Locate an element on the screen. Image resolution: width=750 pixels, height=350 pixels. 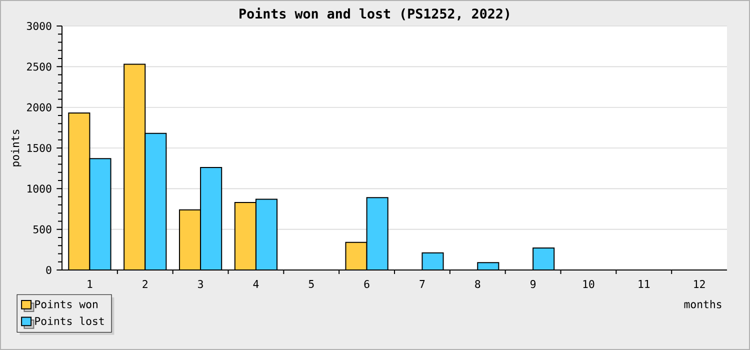
x-tick-label: 9 is located at coordinates (533, 284).